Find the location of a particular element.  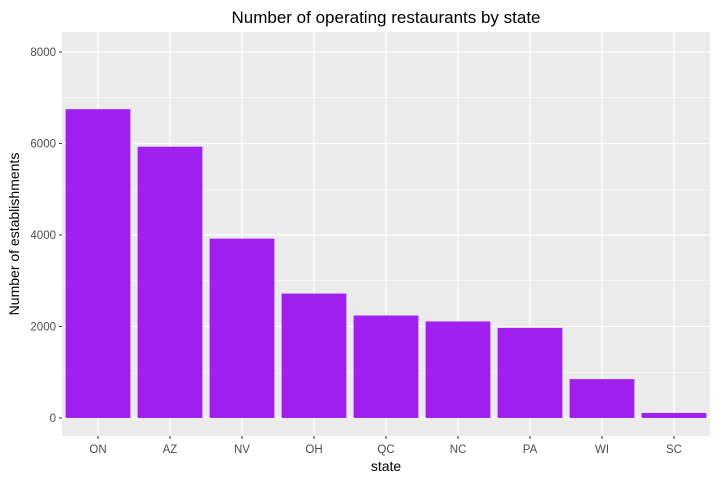

bar-nc is located at coordinates (458, 369).